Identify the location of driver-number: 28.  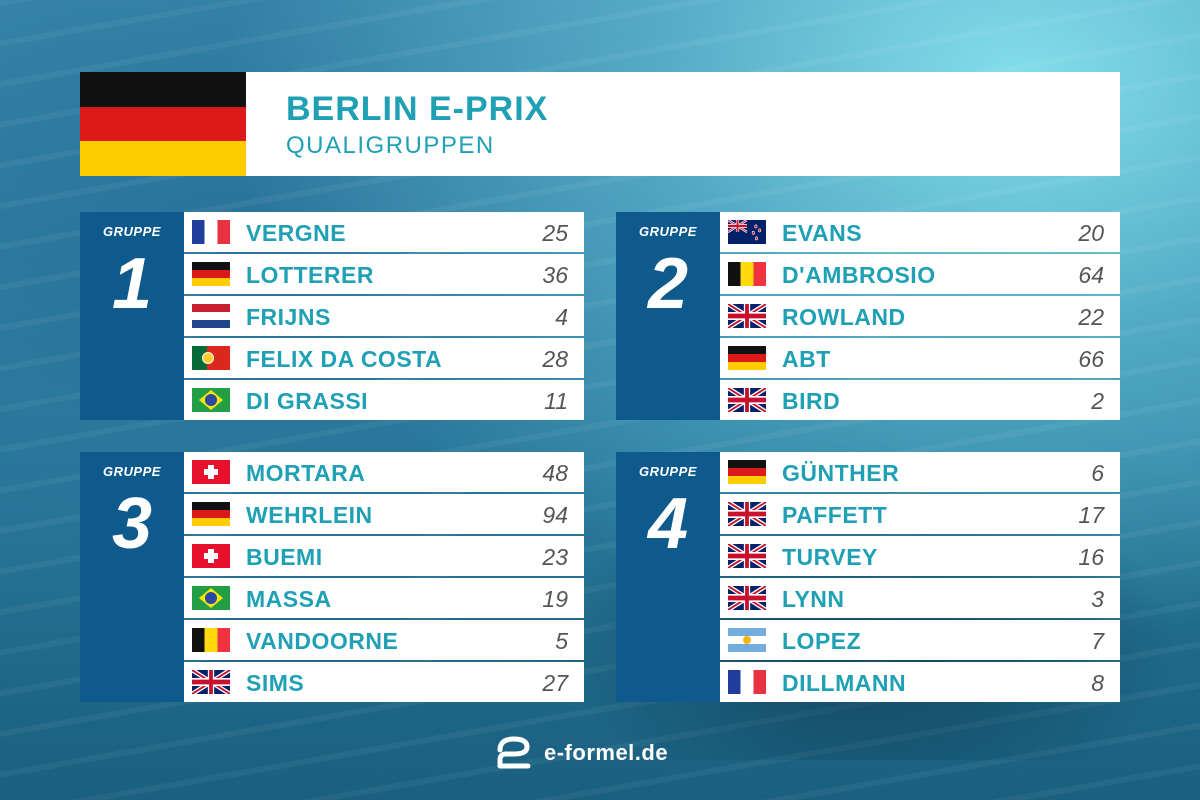
(555, 359).